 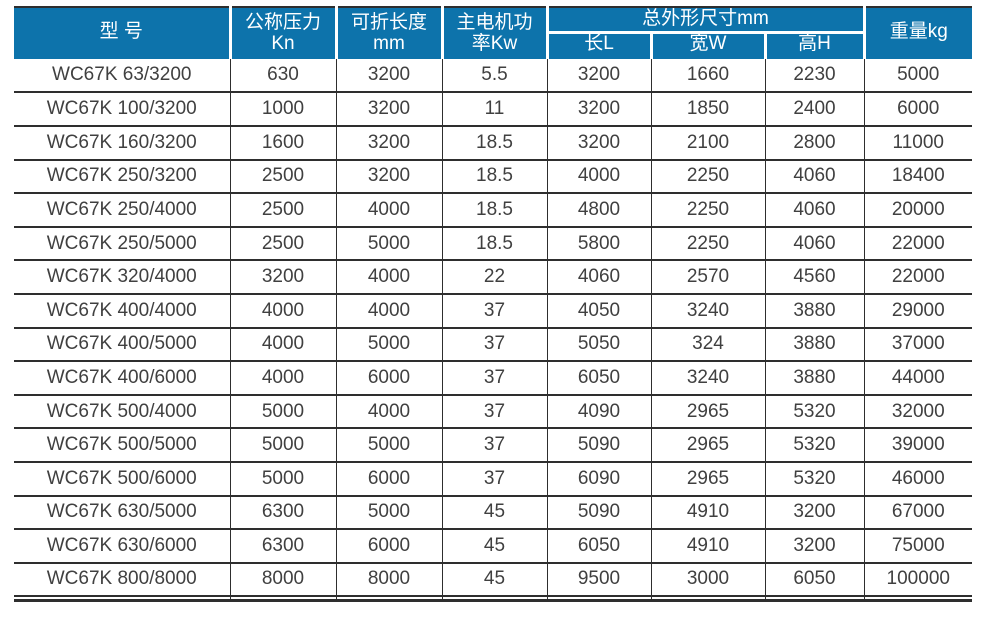 I want to click on table-bottom-spacer-row, so click(x=493, y=598).